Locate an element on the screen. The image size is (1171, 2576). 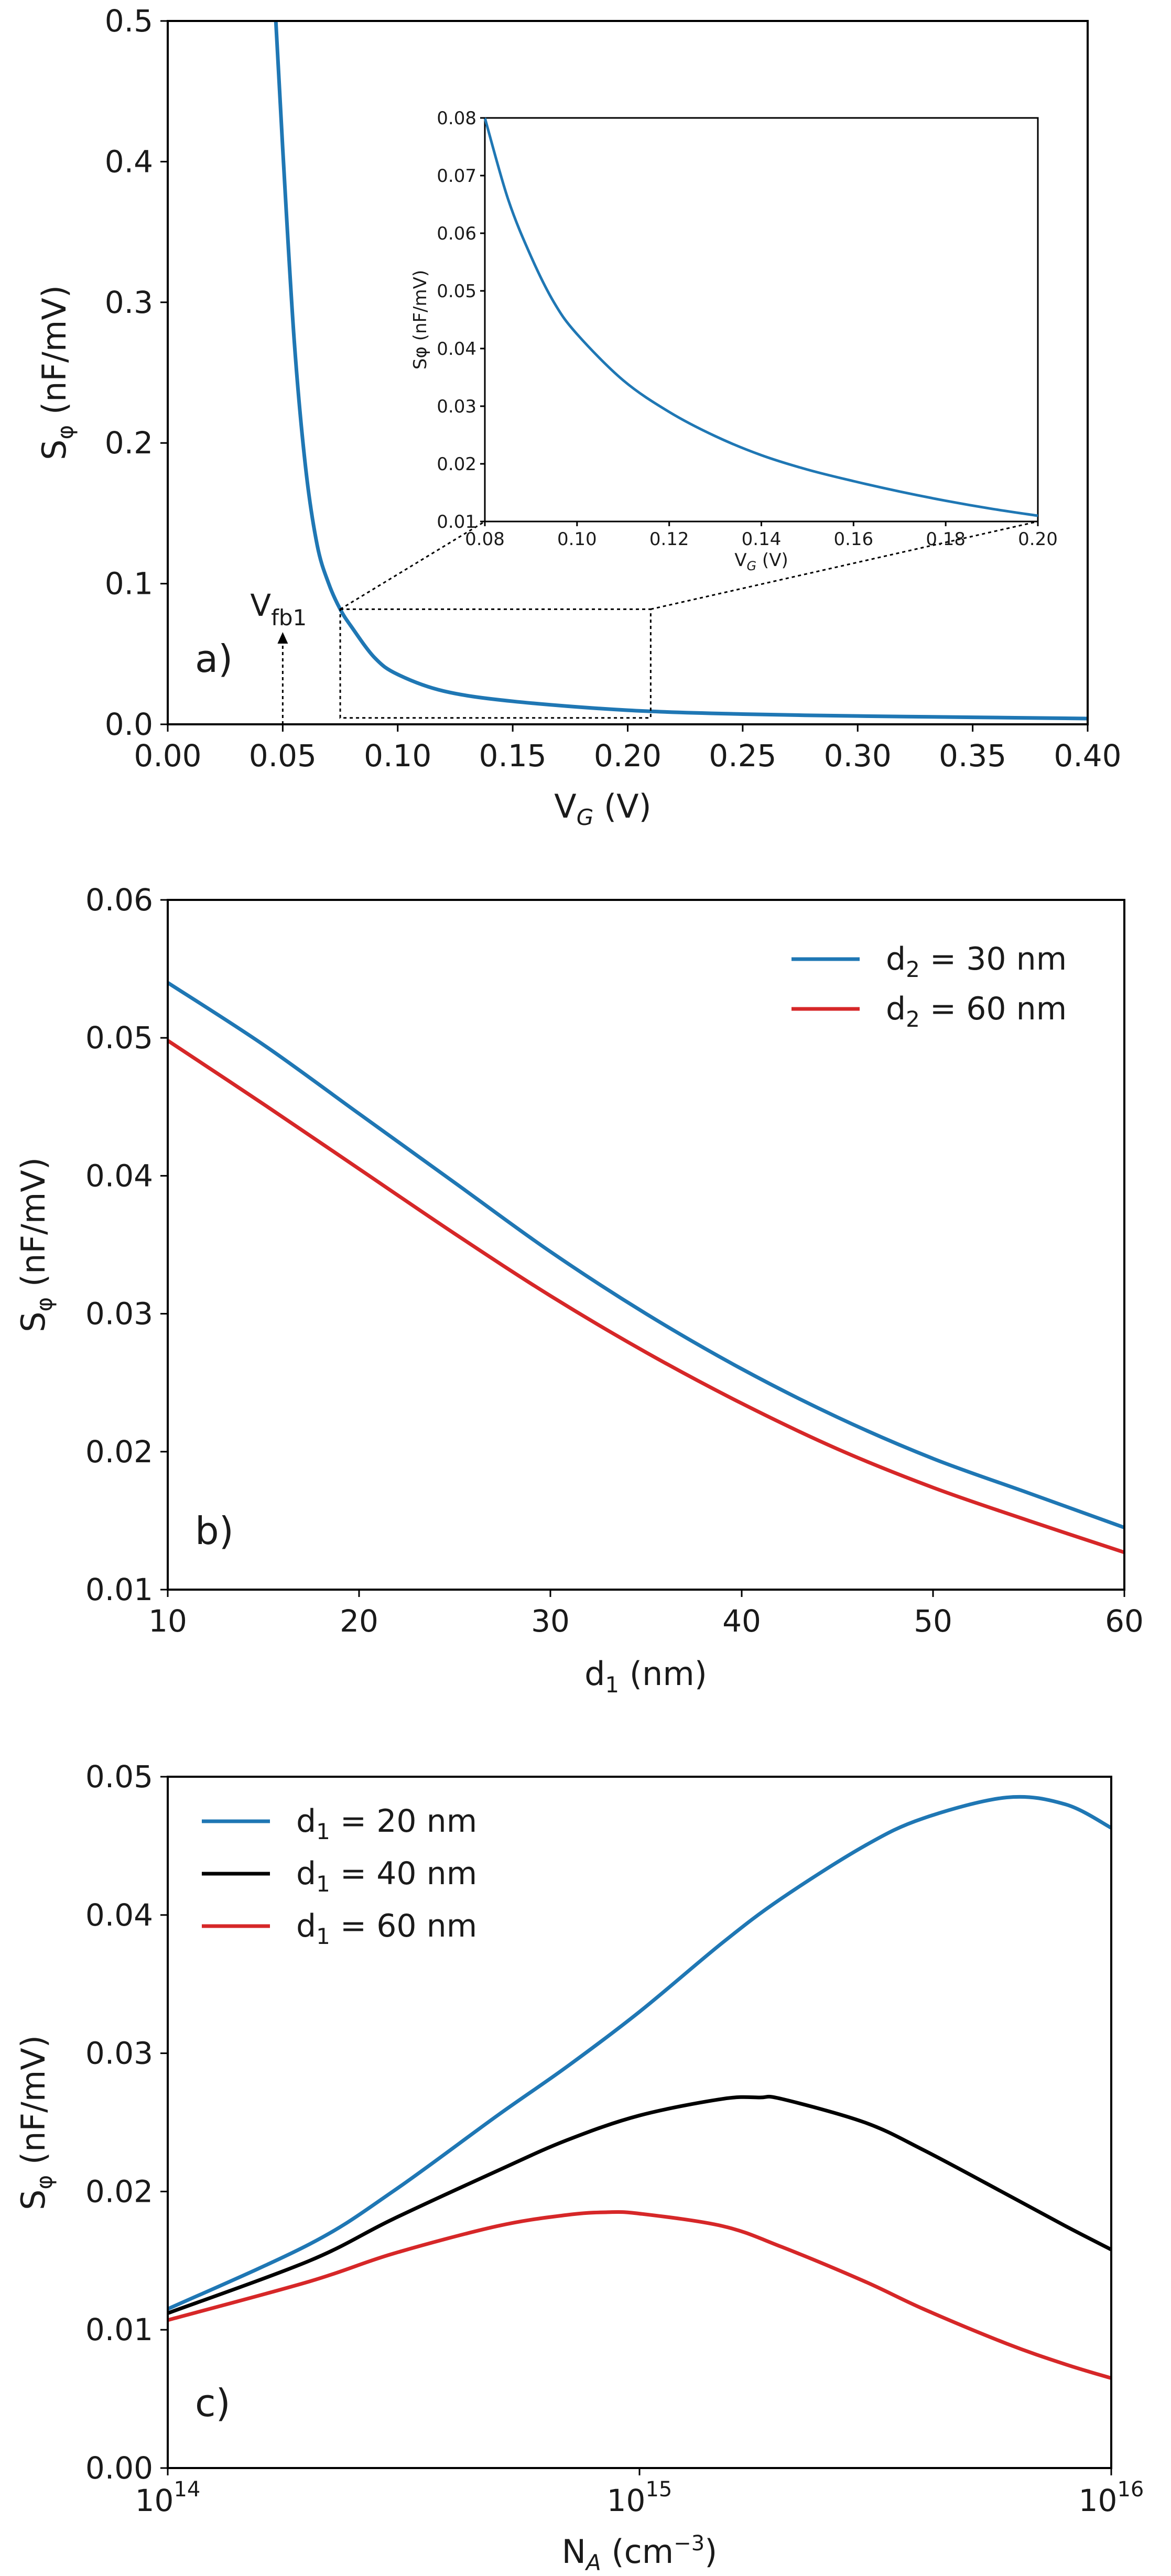
panel-c-xlabel: NA (cm−3) is located at coordinates (640, 2553).